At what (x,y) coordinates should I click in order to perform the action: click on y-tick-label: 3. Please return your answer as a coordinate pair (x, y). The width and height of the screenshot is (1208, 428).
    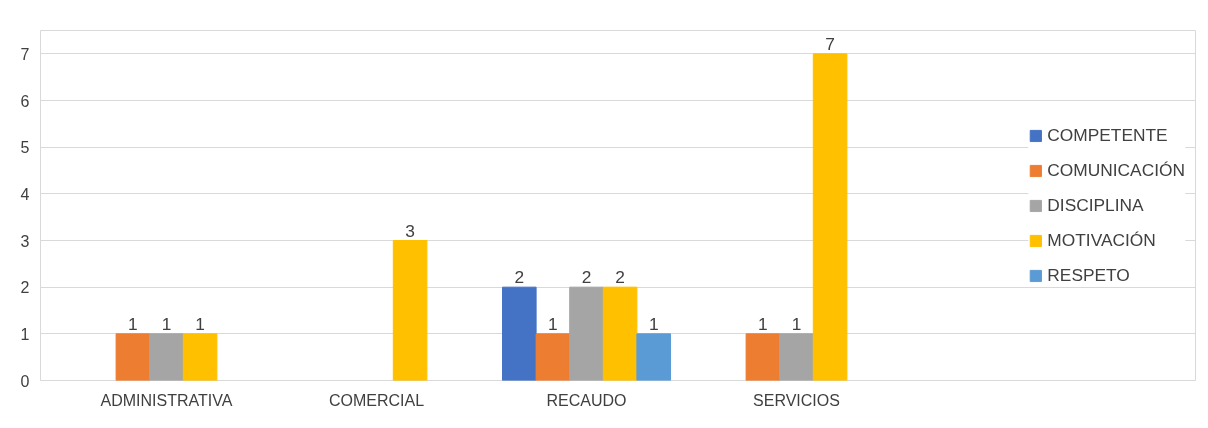
    Looking at the image, I should click on (25, 241).